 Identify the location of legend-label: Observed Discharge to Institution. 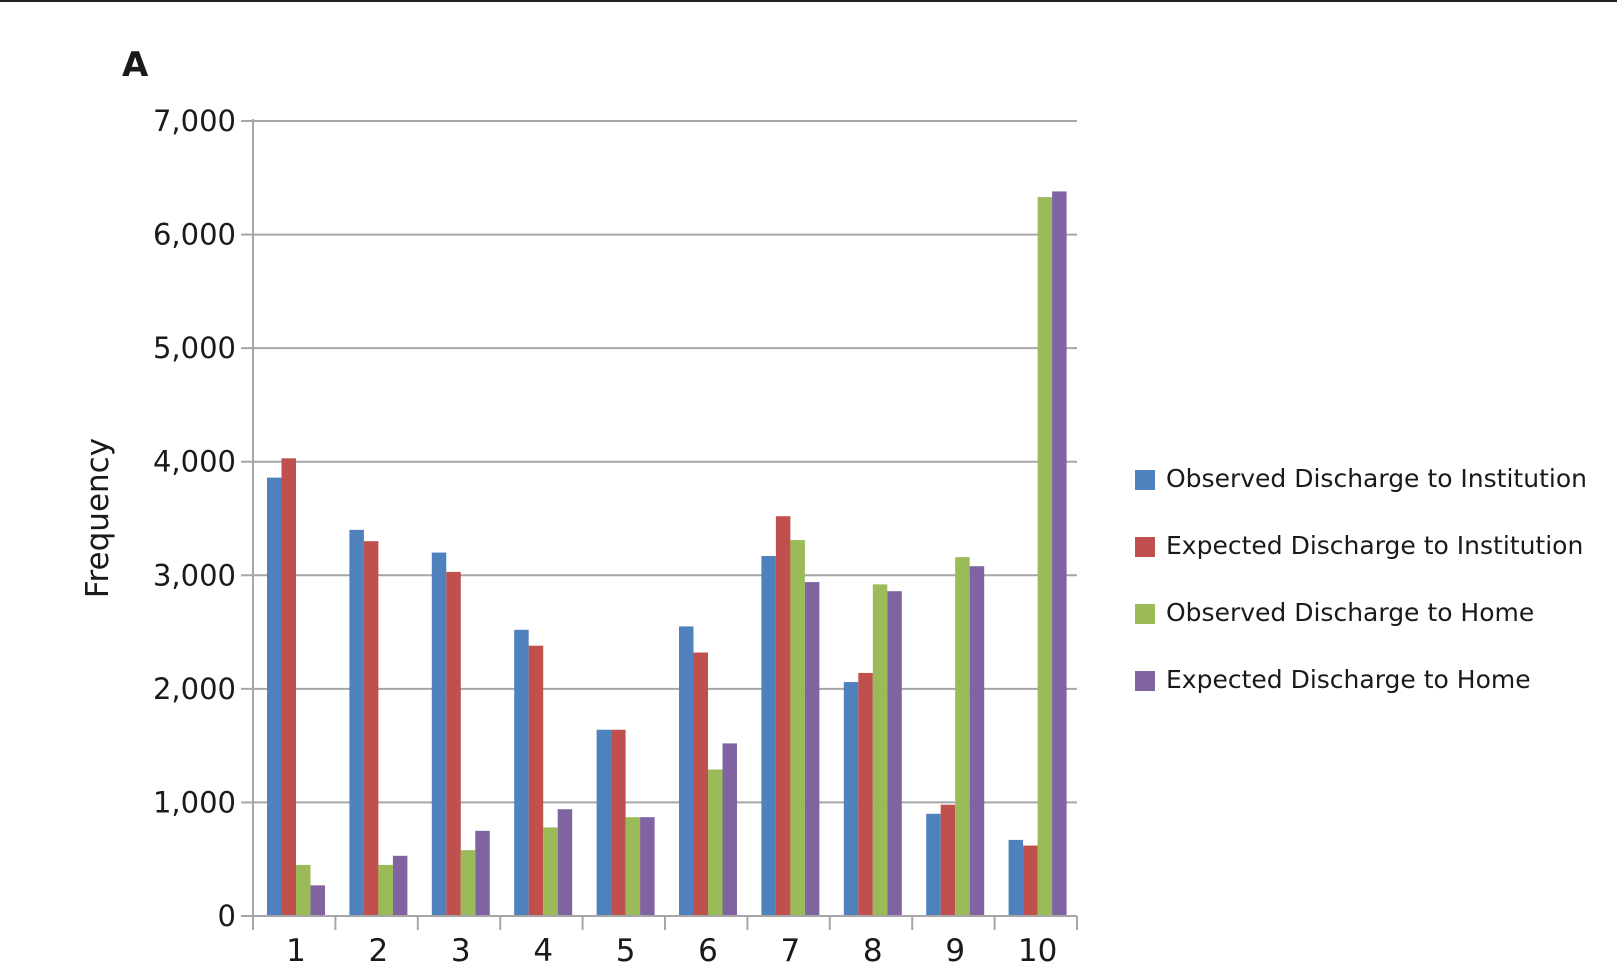
(1376, 478).